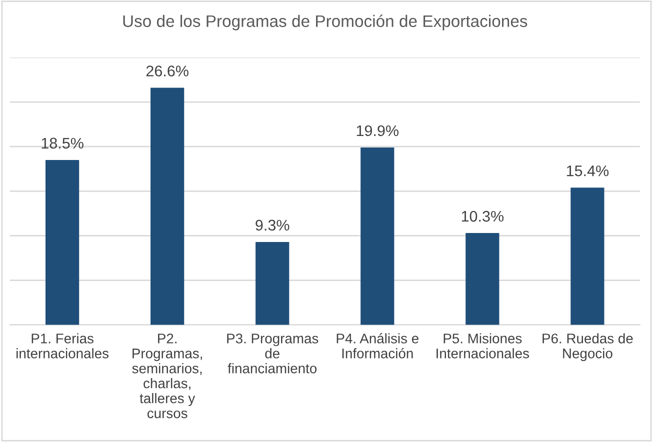 This screenshot has height=442, width=653. Describe the element at coordinates (587, 347) in the screenshot. I see `x-tick-label: P6. Ruedas de Negocio` at that location.